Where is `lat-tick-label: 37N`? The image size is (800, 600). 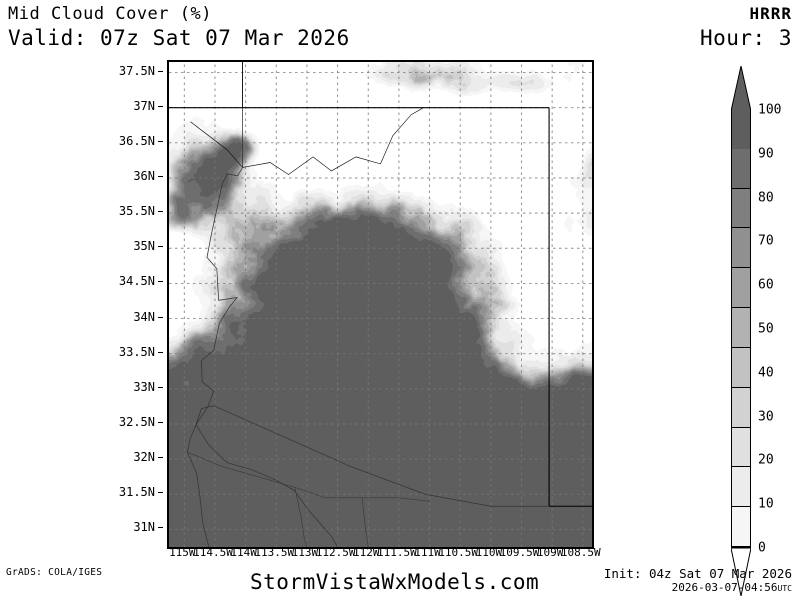
lat-tick-label: 37N is located at coordinates (144, 105).